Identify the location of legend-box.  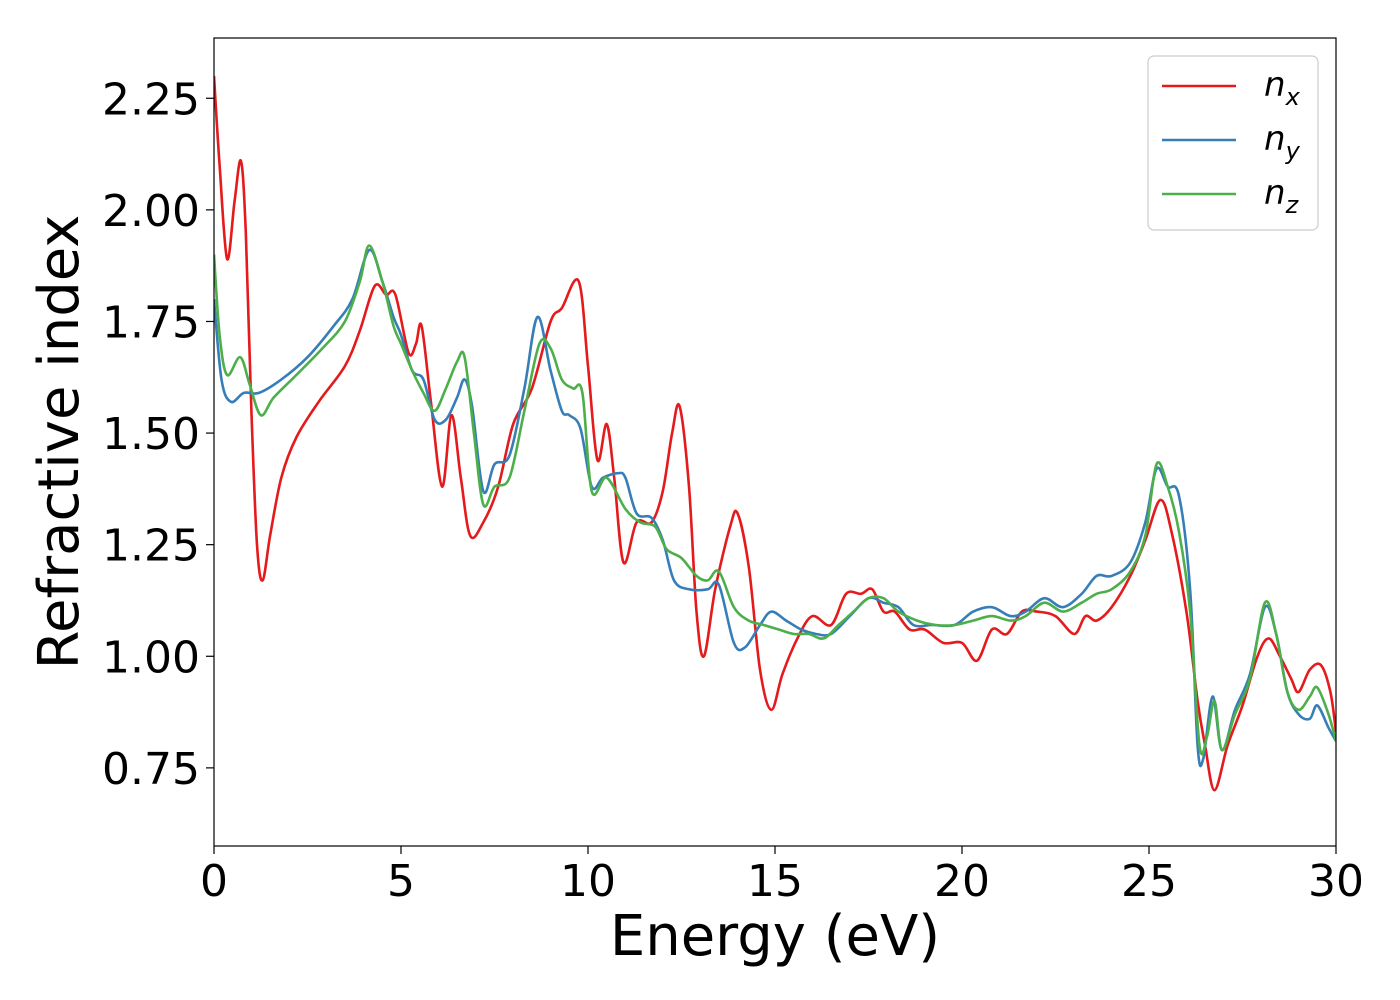
(1233, 143).